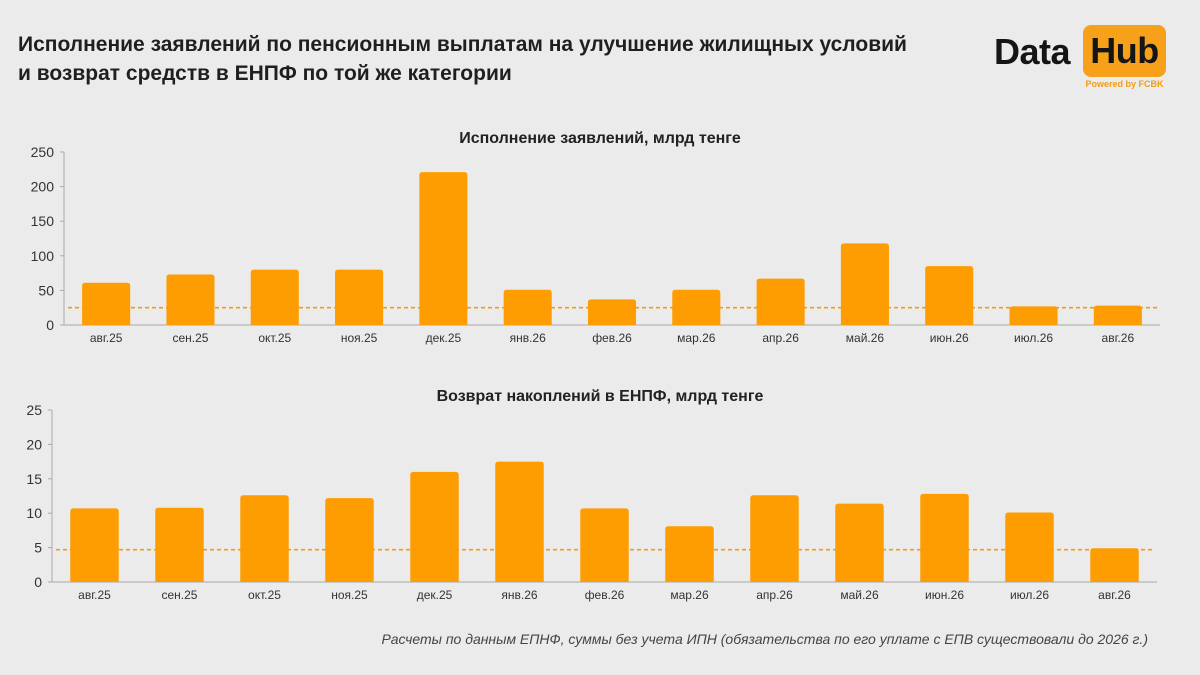 Image resolution: width=1200 pixels, height=675 pixels. What do you see at coordinates (190, 338) in the screenshot?
I see `chart1-x-tick-label: сен.25` at bounding box center [190, 338].